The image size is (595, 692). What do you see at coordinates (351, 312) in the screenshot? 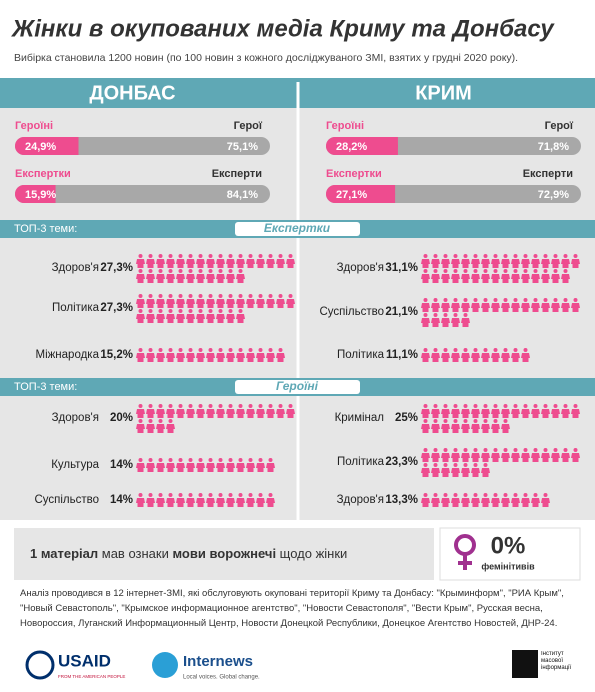
I see `topic: Суспільство` at bounding box center [351, 312].